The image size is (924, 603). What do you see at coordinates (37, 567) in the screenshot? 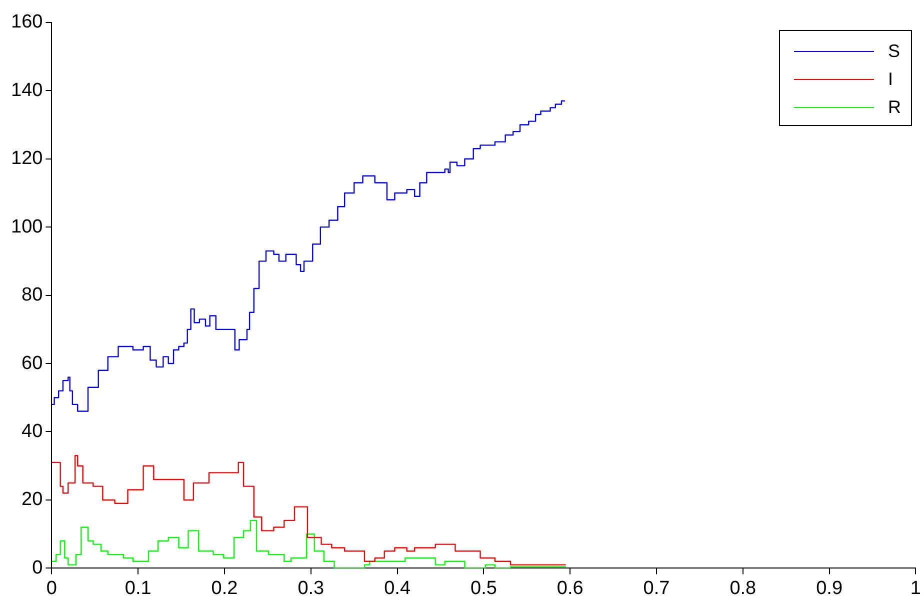
I see `y-tick-label: 0` at bounding box center [37, 567].